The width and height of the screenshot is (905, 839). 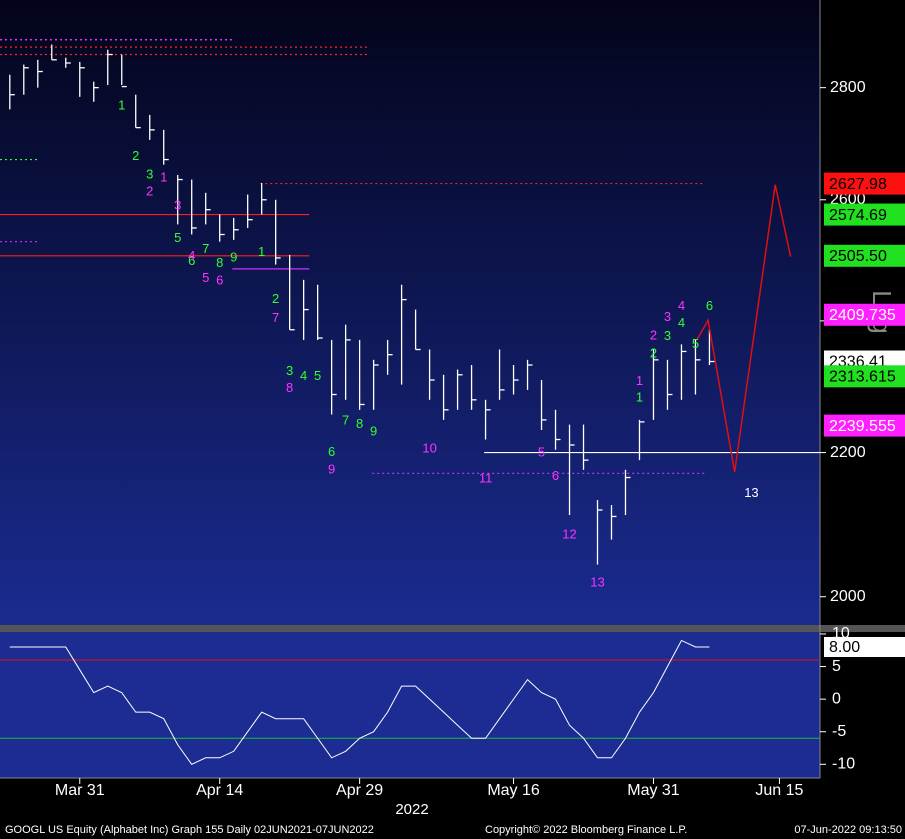 What do you see at coordinates (219, 790) in the screenshot?
I see `x-tick-label: Apr 14` at bounding box center [219, 790].